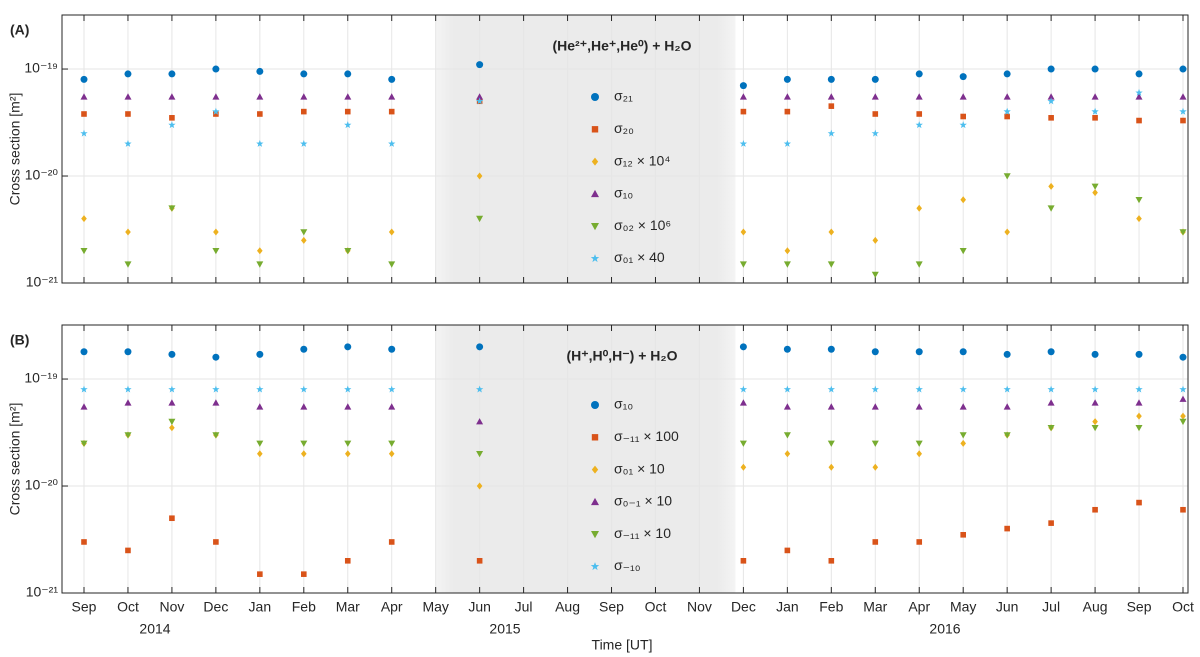 The width and height of the screenshot is (1200, 657). I want to click on legend-label: σ₋₁₀, so click(627, 565).